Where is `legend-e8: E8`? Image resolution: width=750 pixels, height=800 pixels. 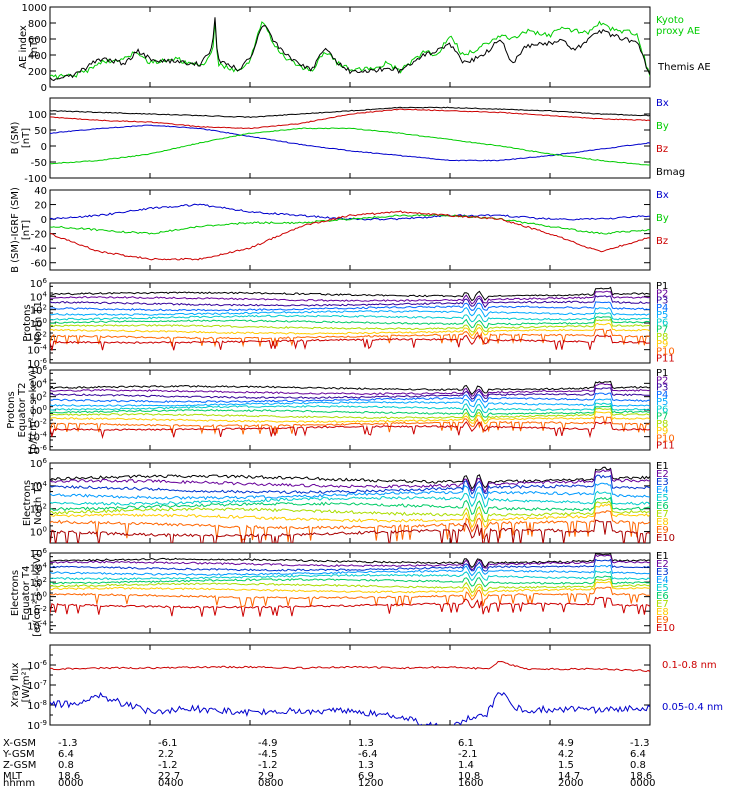
legend-e8: E8 is located at coordinates (662, 522).